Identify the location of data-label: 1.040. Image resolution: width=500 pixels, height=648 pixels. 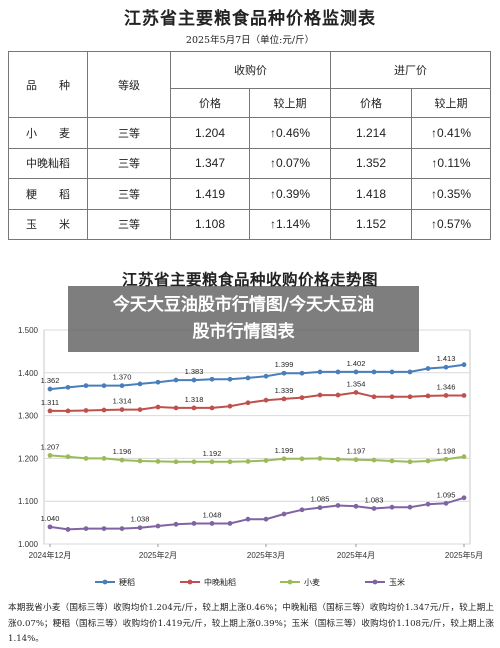
(50, 518).